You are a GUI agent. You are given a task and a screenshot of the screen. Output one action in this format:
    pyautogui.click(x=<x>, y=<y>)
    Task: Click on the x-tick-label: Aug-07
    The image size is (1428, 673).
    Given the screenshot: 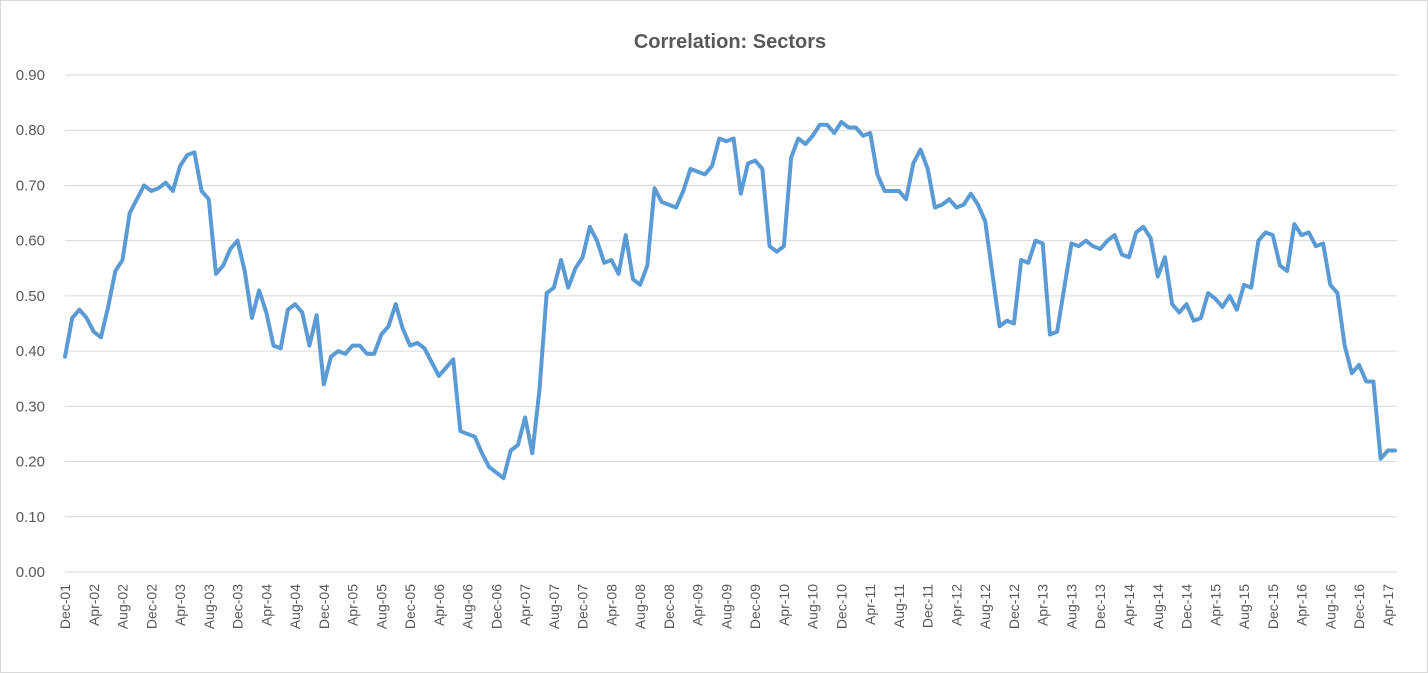 What is the action you would take?
    pyautogui.click(x=554, y=606)
    